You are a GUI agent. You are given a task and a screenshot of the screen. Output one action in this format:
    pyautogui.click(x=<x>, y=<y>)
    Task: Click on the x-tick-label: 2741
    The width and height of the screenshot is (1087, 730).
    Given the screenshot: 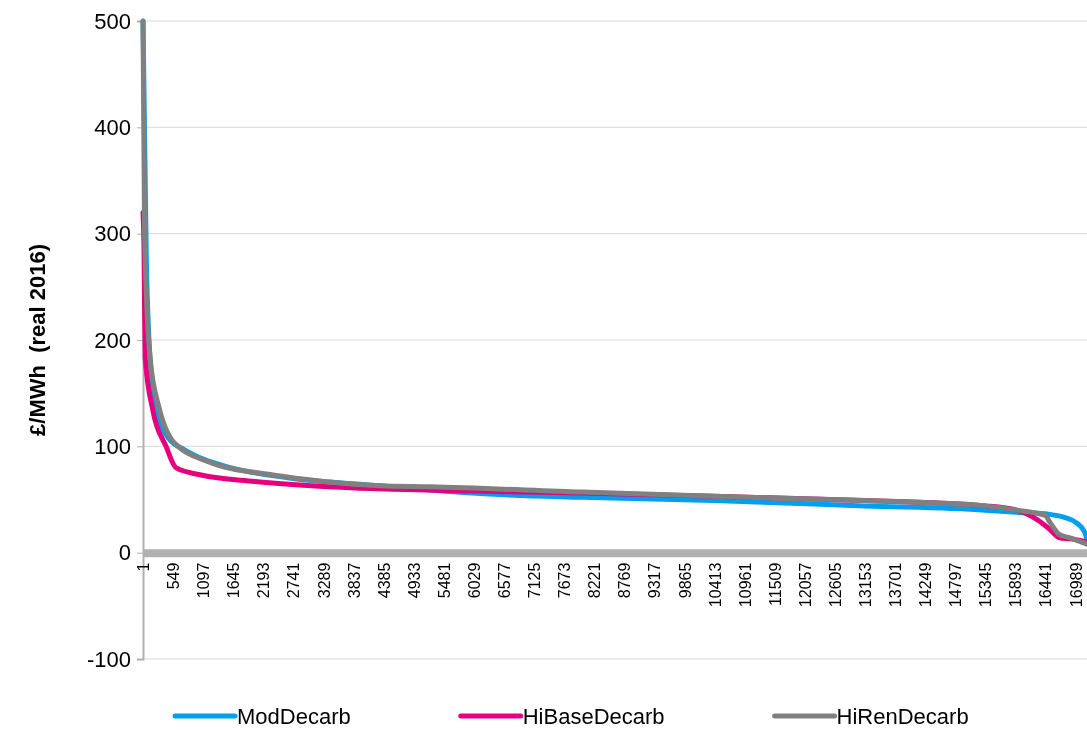 What is the action you would take?
    pyautogui.click(x=294, y=580)
    